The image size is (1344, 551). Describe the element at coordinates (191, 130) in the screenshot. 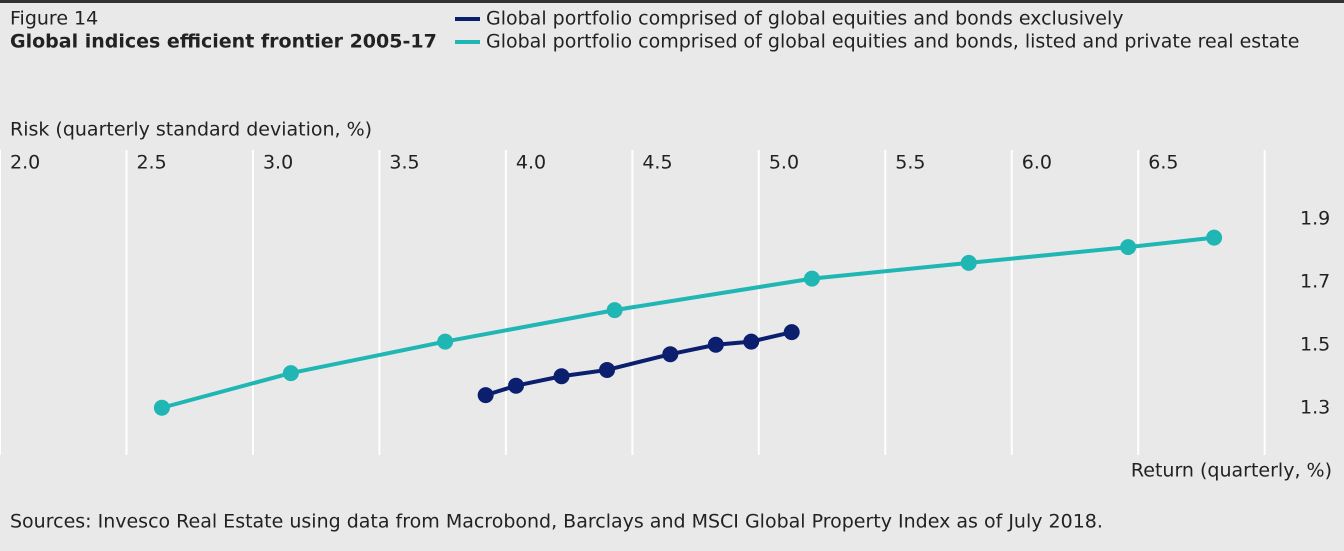

I see `x-axis-label: Risk (quarterly standard deviation, %)` at that location.